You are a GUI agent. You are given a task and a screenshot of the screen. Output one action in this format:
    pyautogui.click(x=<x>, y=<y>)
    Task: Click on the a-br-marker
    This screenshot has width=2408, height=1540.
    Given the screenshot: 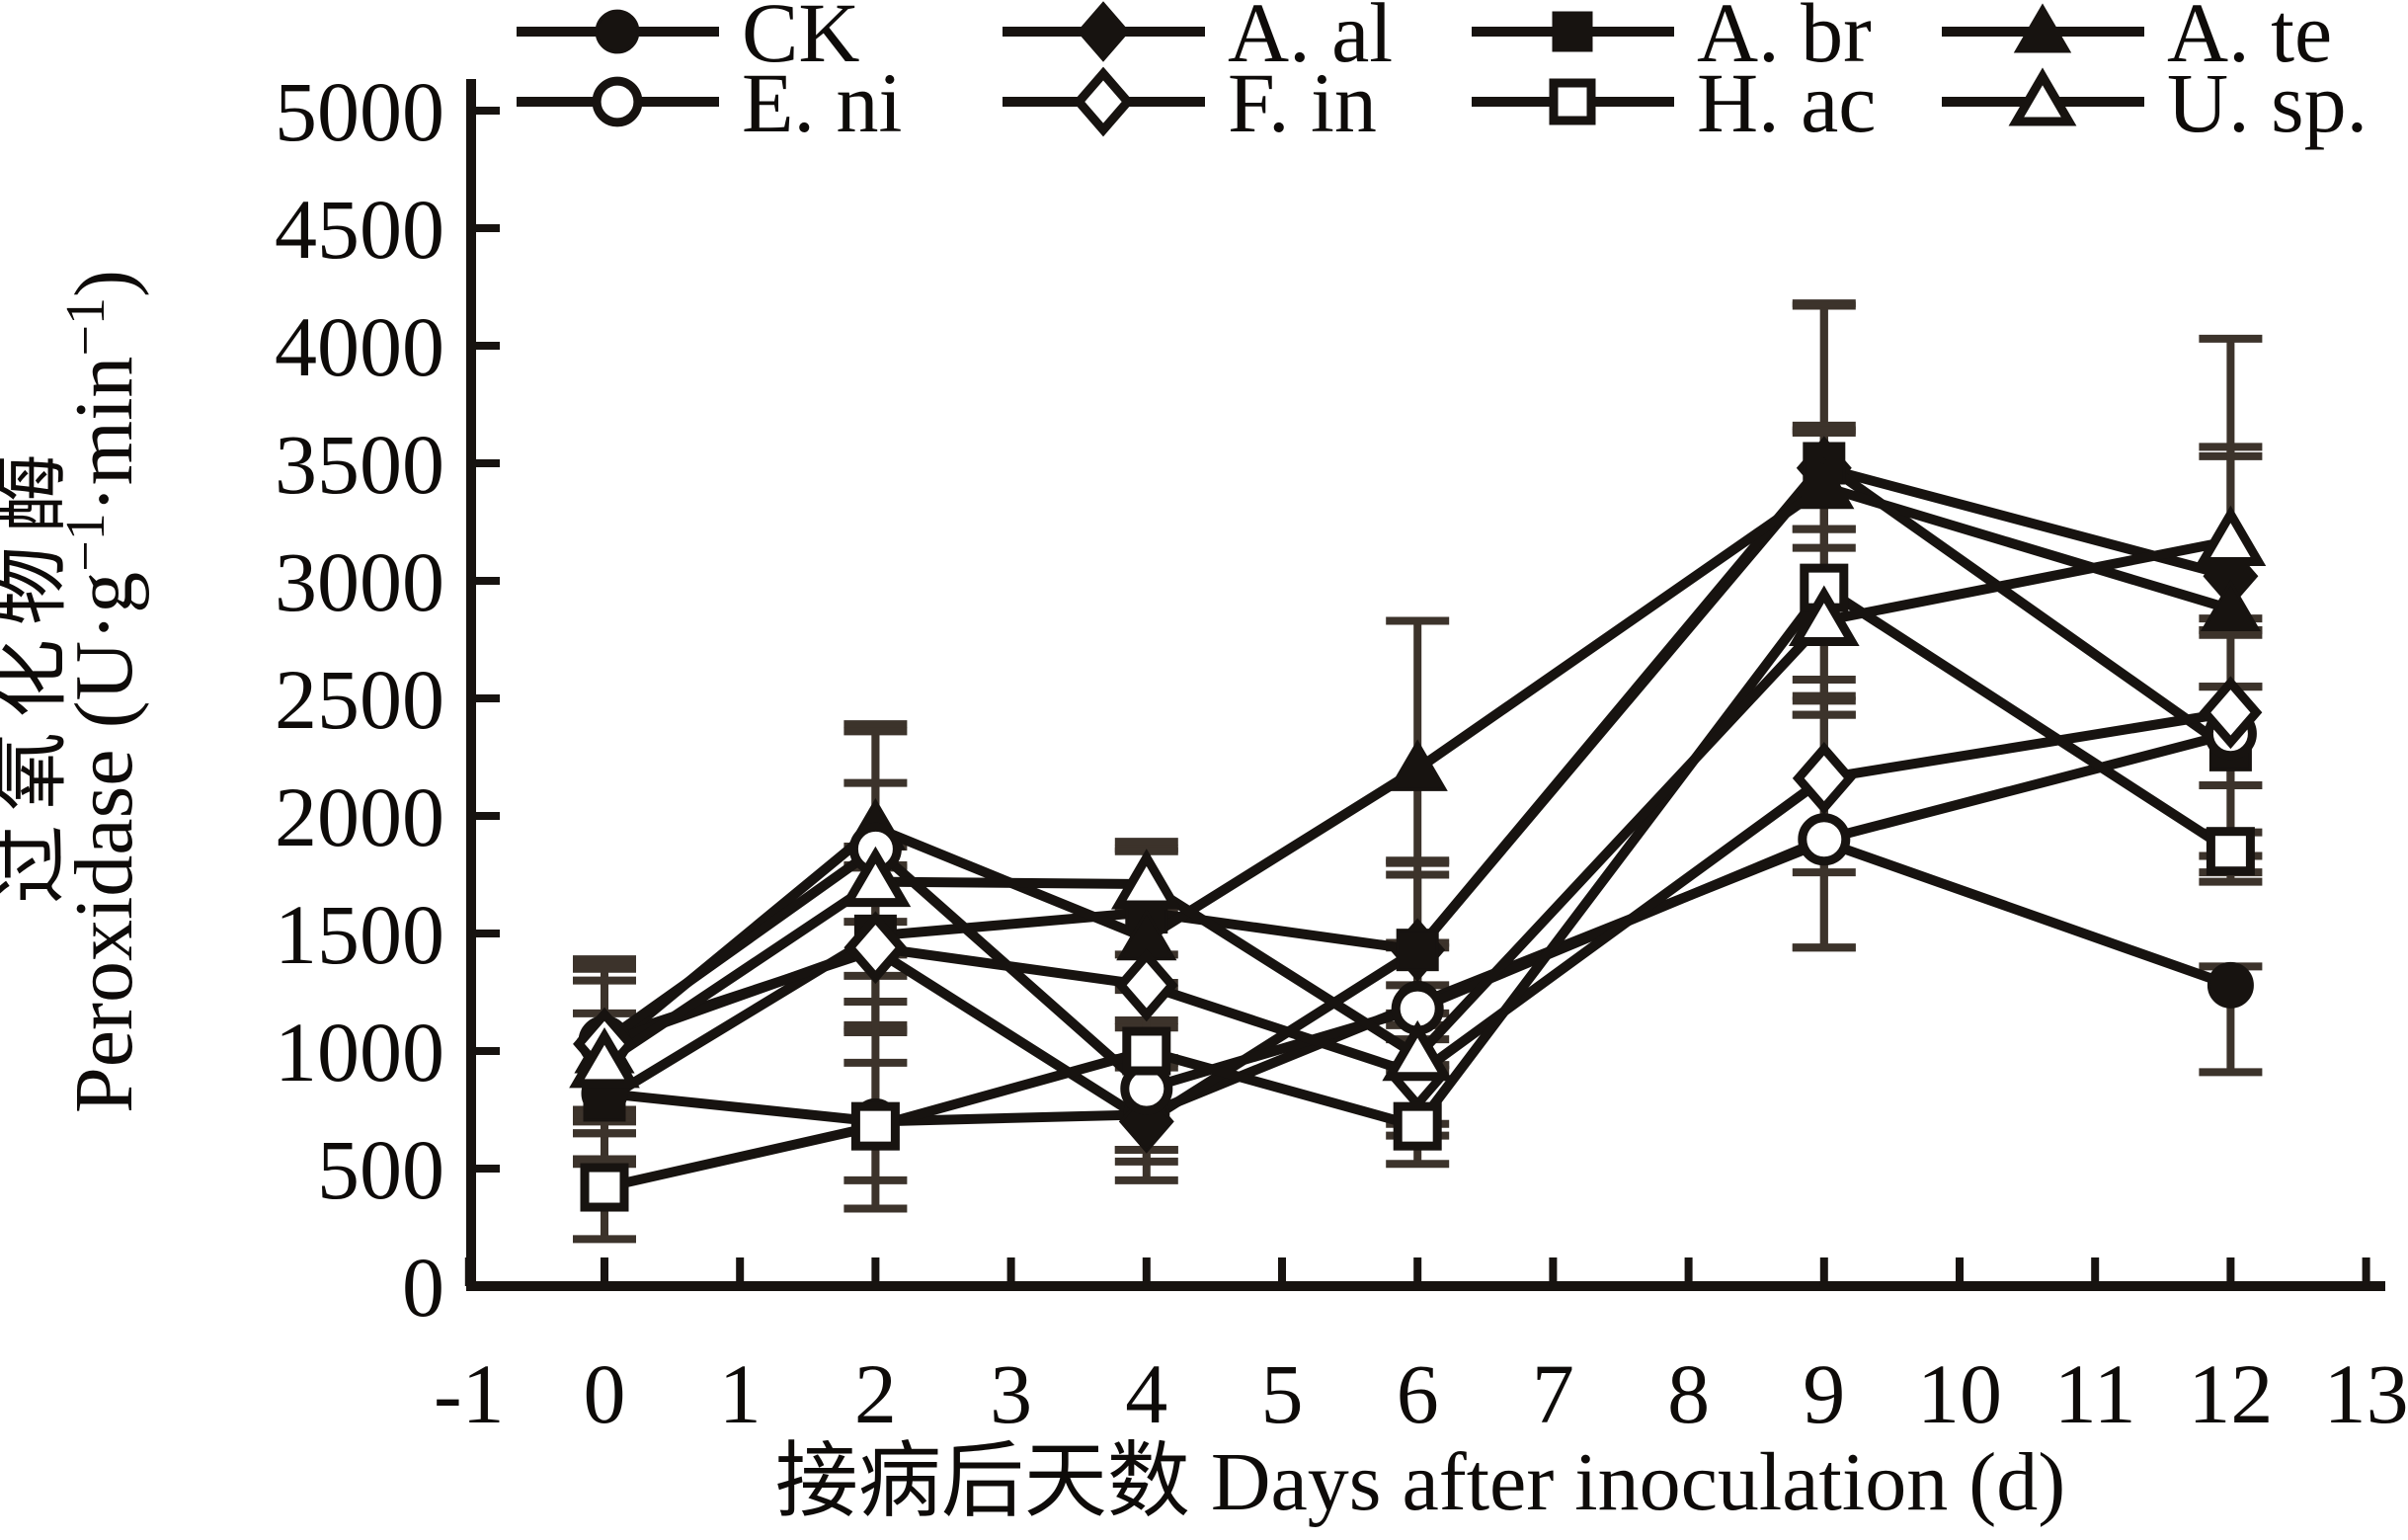 What is the action you would take?
    pyautogui.click(x=1418, y=950)
    